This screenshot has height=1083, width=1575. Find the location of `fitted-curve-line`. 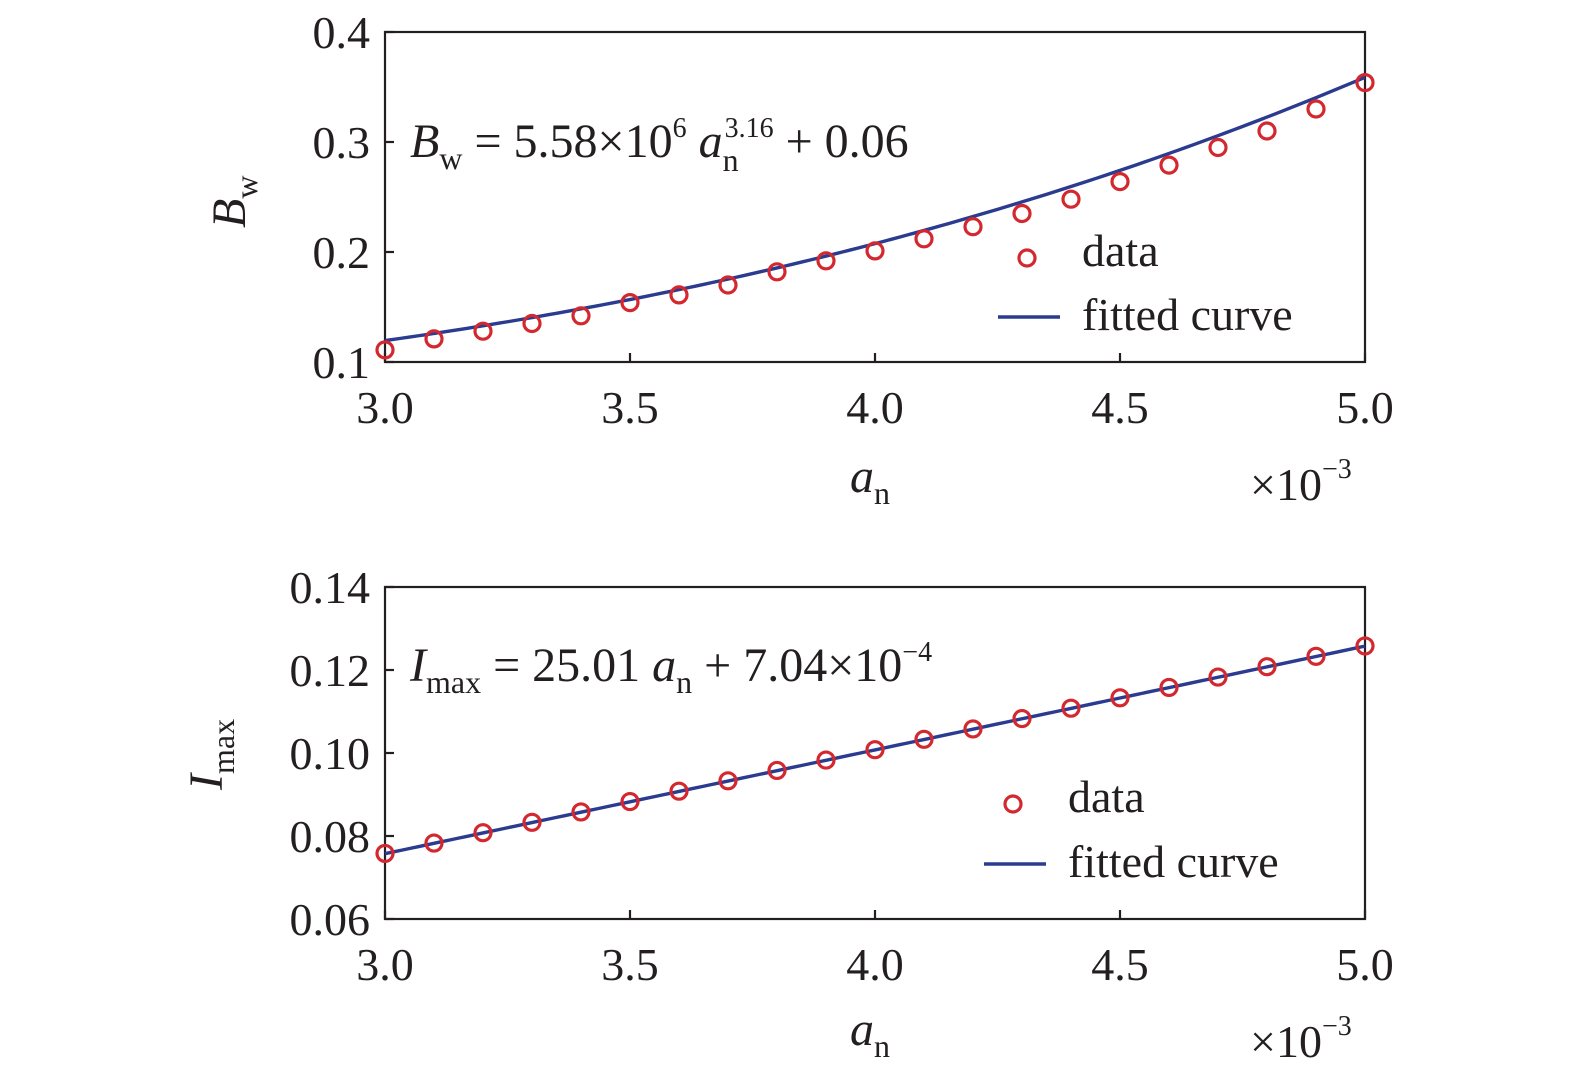

fitted-curve-line is located at coordinates (875, 750).